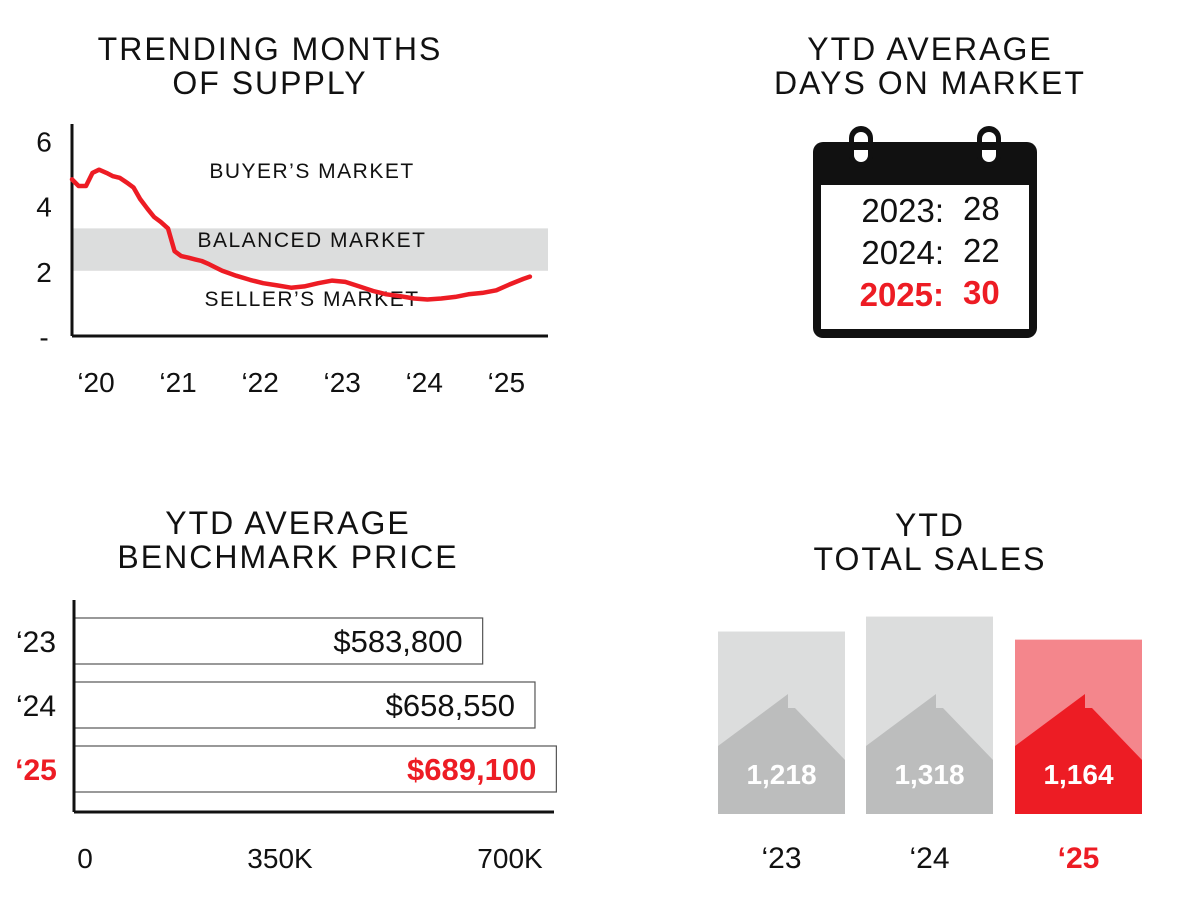 The width and height of the screenshot is (1200, 900). What do you see at coordinates (902, 210) in the screenshot?
I see `dom-year: 2023:` at bounding box center [902, 210].